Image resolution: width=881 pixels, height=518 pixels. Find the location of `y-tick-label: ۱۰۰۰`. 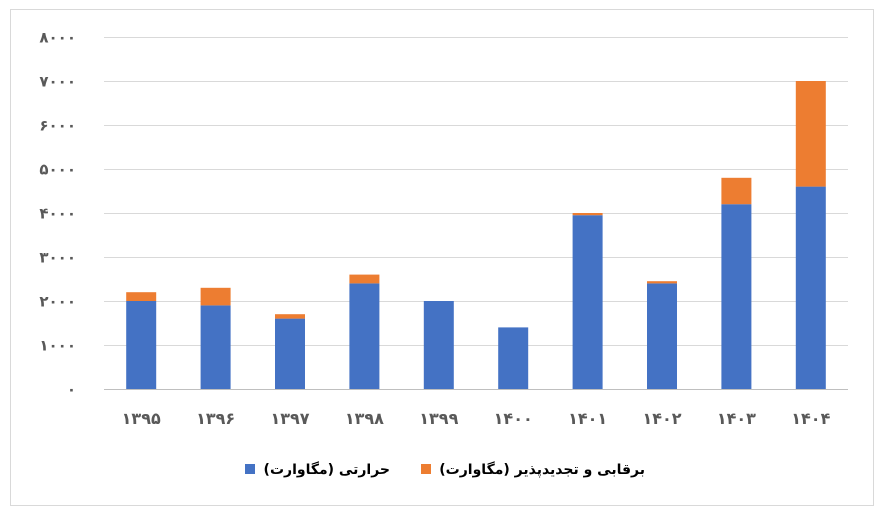

y-tick-label: ۱۰۰۰ is located at coordinates (57, 346).